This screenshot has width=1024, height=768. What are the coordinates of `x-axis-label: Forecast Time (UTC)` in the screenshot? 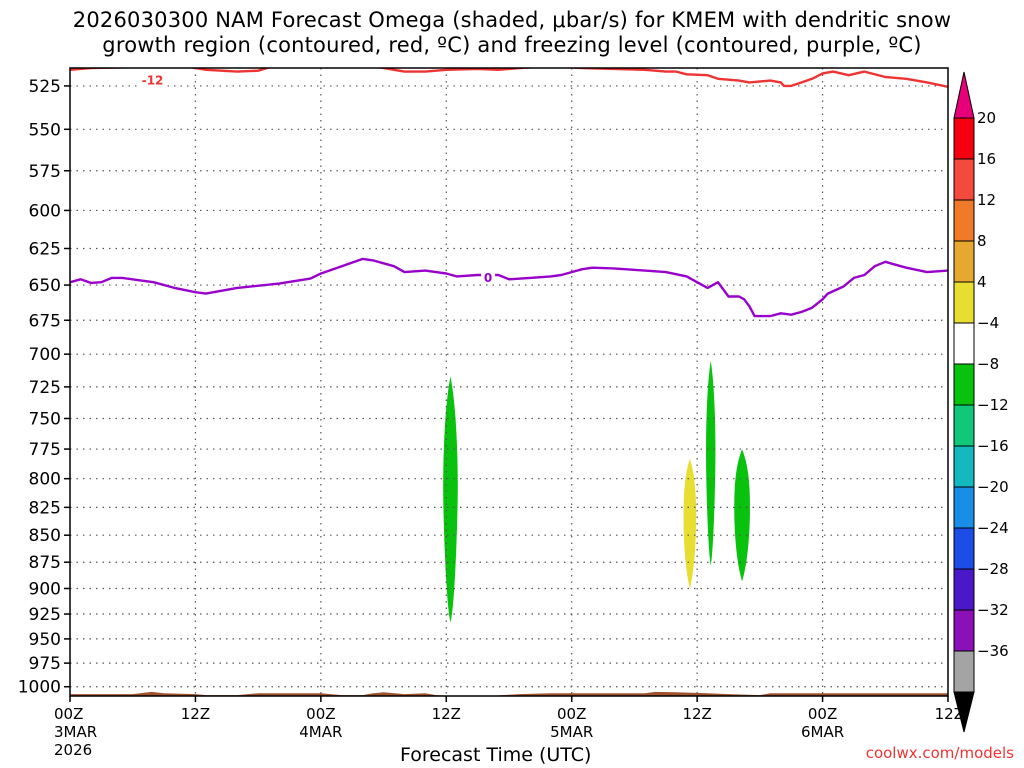 It's located at (496, 755).